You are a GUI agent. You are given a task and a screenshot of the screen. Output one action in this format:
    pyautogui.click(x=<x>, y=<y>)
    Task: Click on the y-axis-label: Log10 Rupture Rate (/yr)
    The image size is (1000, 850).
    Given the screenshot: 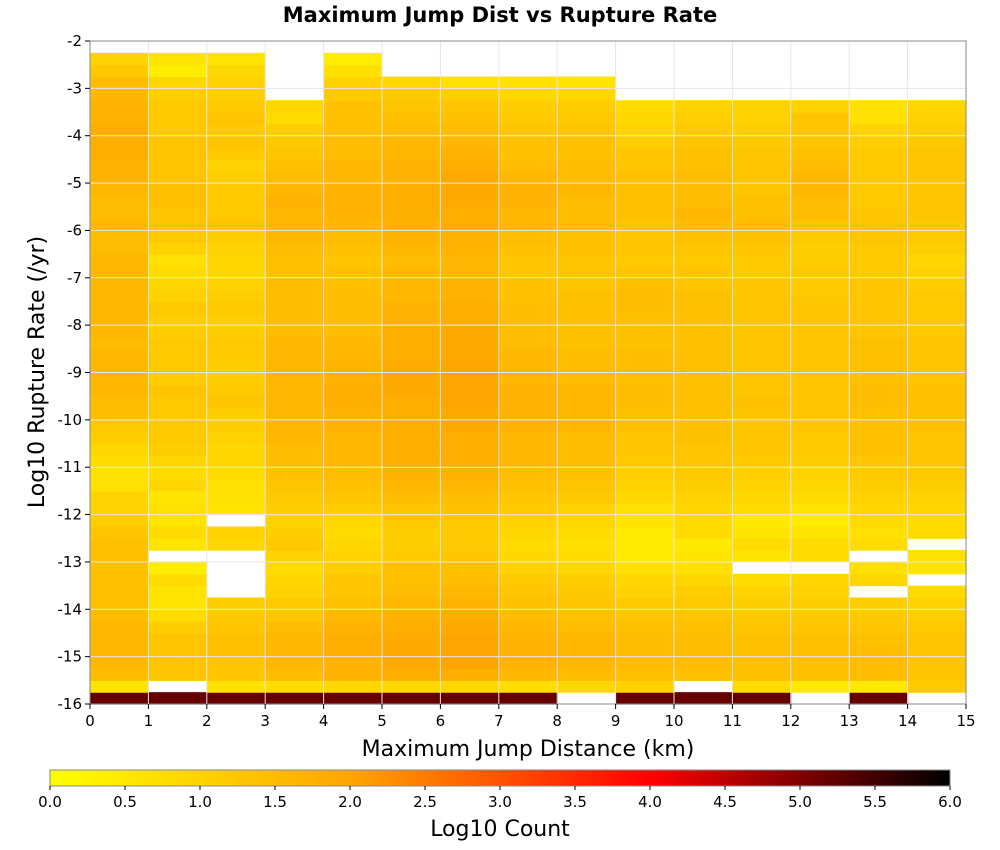 What is the action you would take?
    pyautogui.click(x=37, y=372)
    